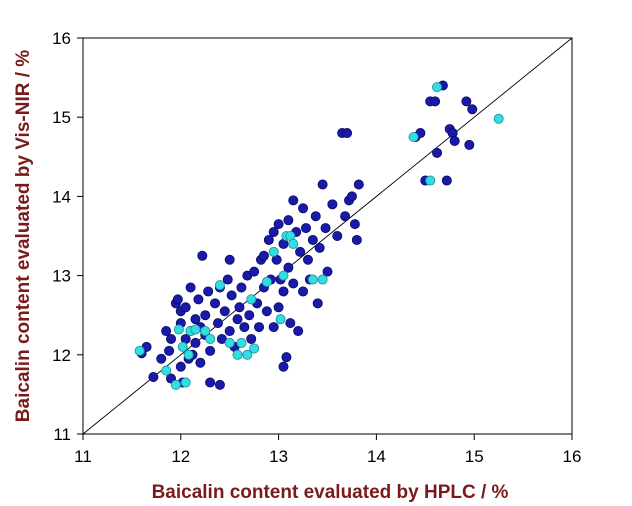  I want to click on x-tick-label: 13, so click(278, 456).